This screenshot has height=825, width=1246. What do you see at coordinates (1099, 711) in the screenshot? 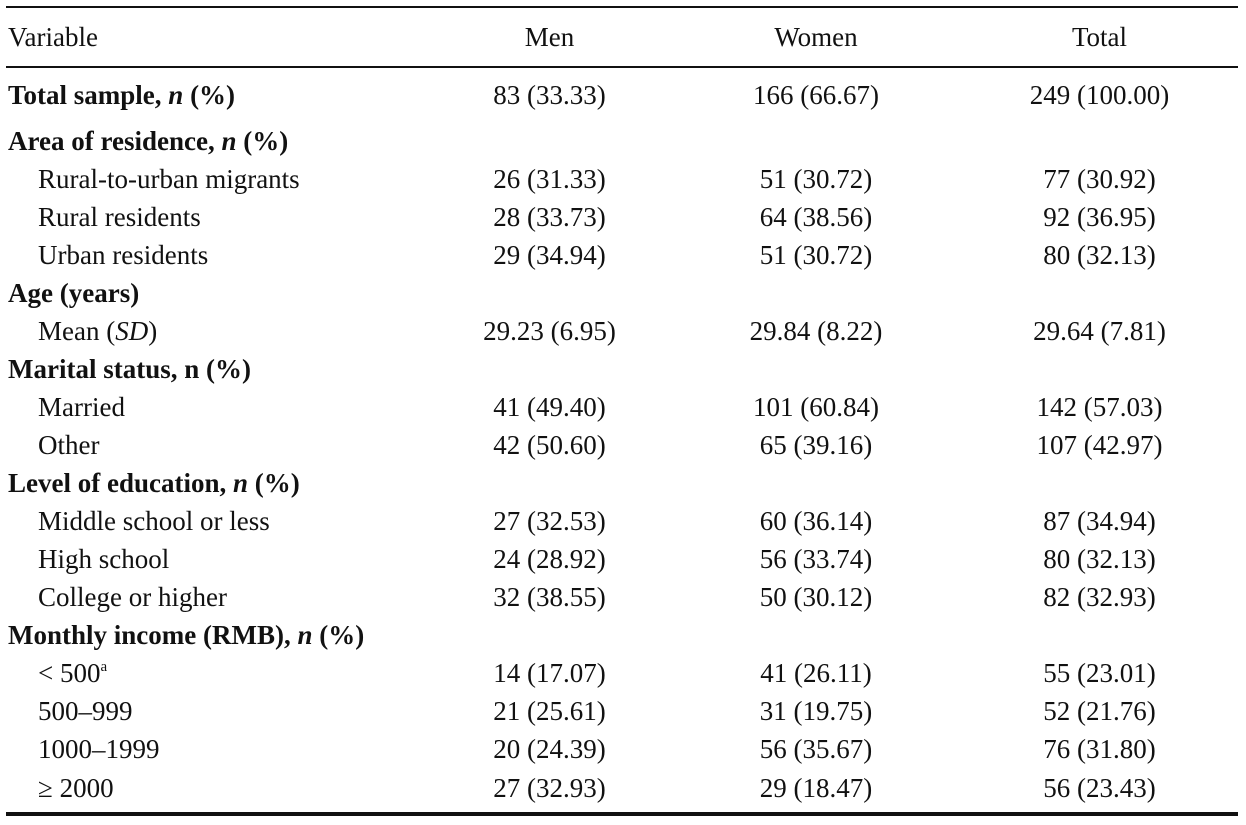
I see `cell-total: 52 (21.76)` at bounding box center [1099, 711].